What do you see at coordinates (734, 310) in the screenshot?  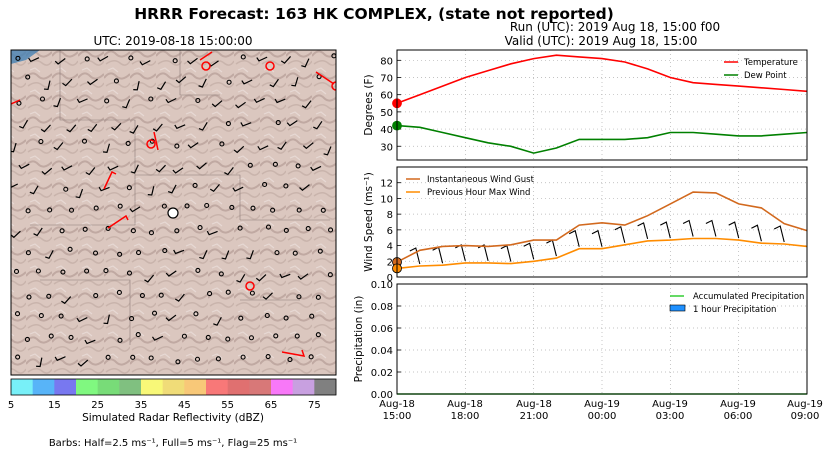 I see `legend-label-hourly-precip: 1 hour Precipitation` at bounding box center [734, 310].